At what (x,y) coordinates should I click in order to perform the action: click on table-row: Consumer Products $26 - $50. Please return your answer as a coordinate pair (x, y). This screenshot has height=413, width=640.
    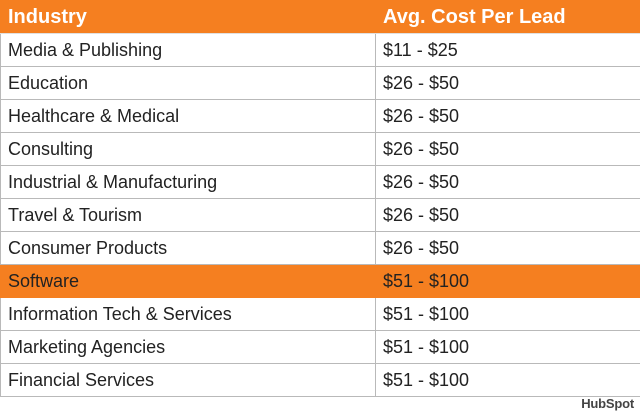
    Looking at the image, I should click on (320, 248).